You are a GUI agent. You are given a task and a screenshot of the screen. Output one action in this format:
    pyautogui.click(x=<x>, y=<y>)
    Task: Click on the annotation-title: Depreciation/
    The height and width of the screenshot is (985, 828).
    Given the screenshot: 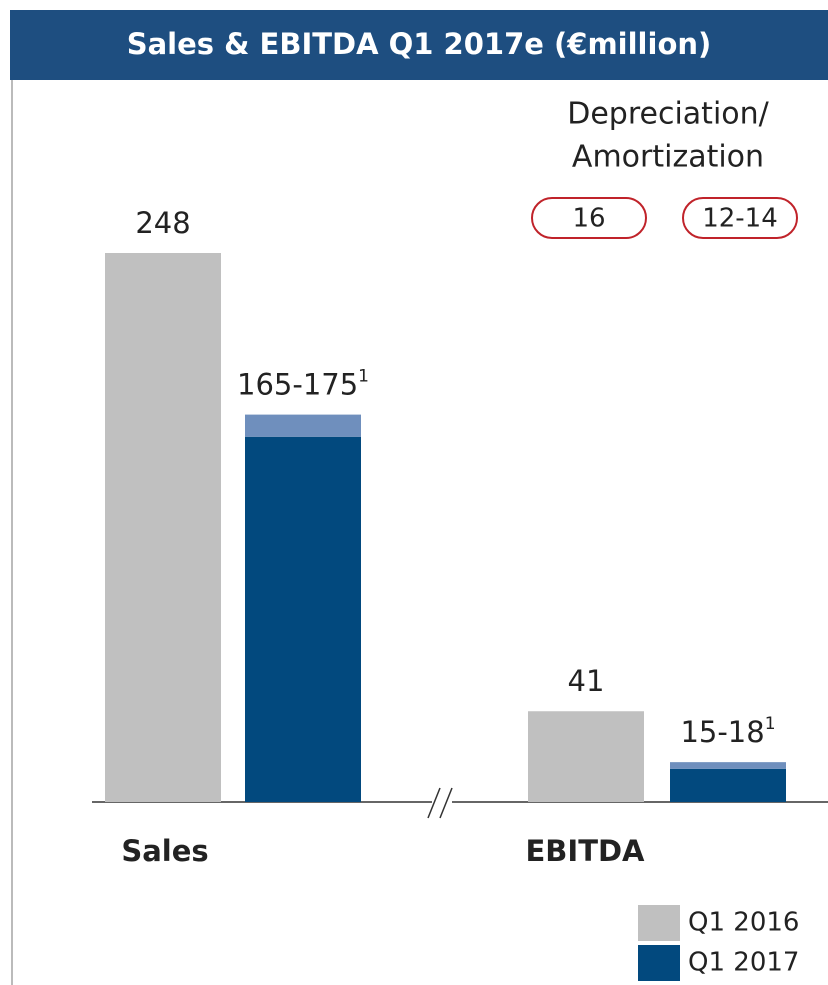 What is the action you would take?
    pyautogui.click(x=668, y=114)
    